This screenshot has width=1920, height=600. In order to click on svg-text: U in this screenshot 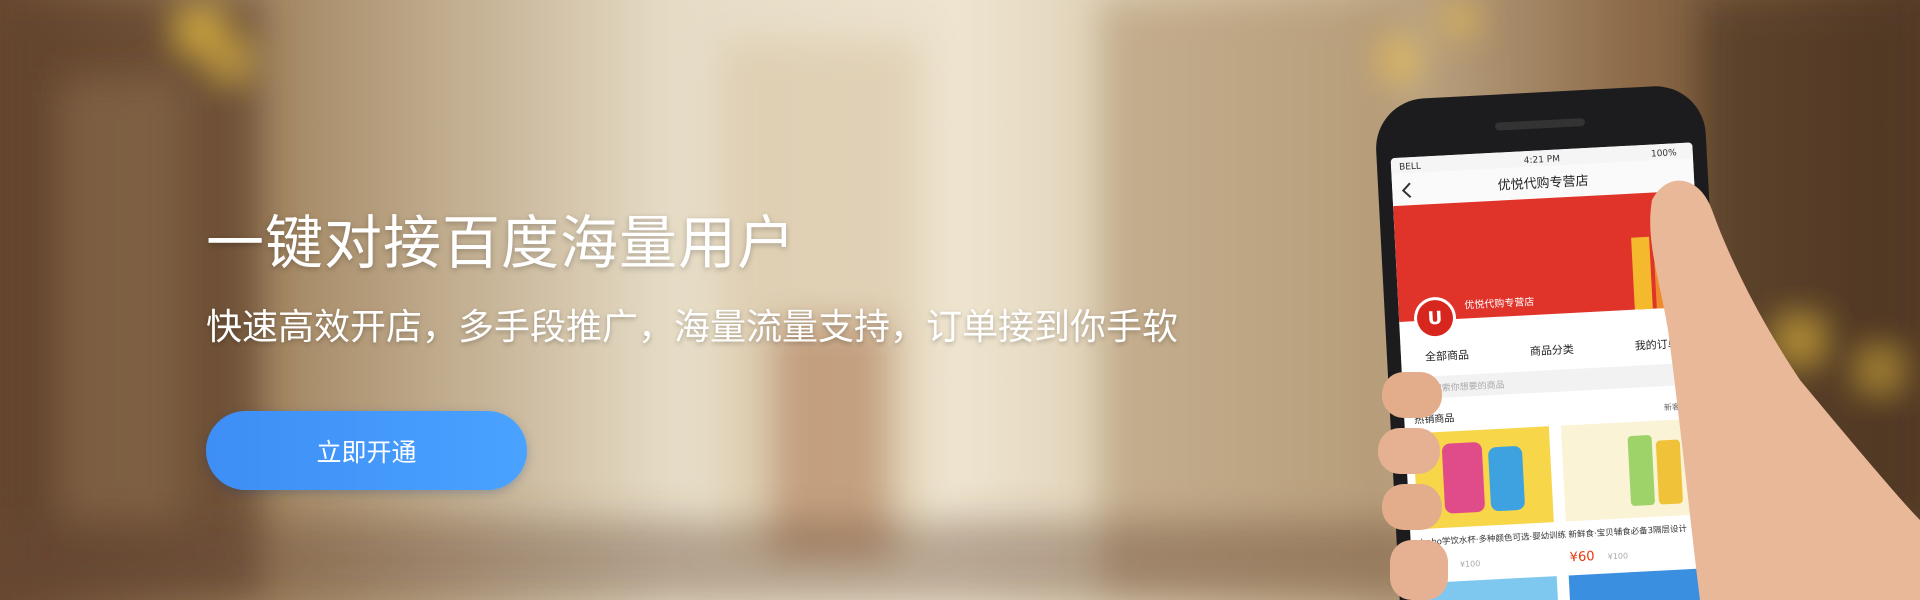, I will do `click(1435, 319)`.